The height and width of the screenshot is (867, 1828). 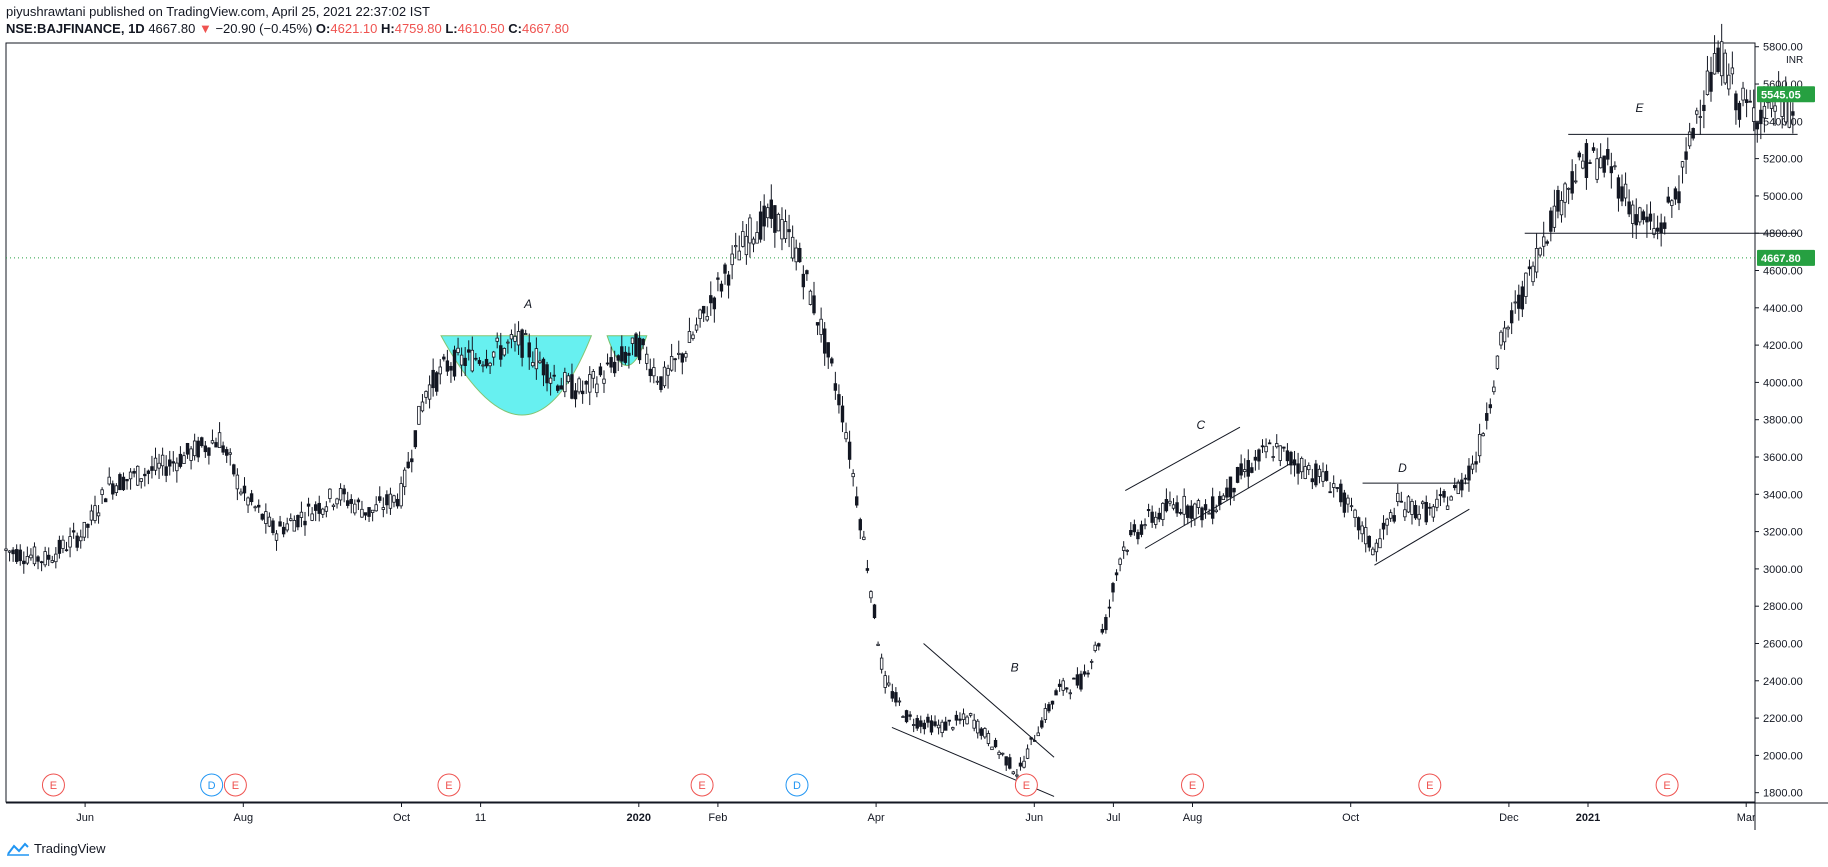 What do you see at coordinates (989, 700) in the screenshot?
I see `trendline-b-upper` at bounding box center [989, 700].